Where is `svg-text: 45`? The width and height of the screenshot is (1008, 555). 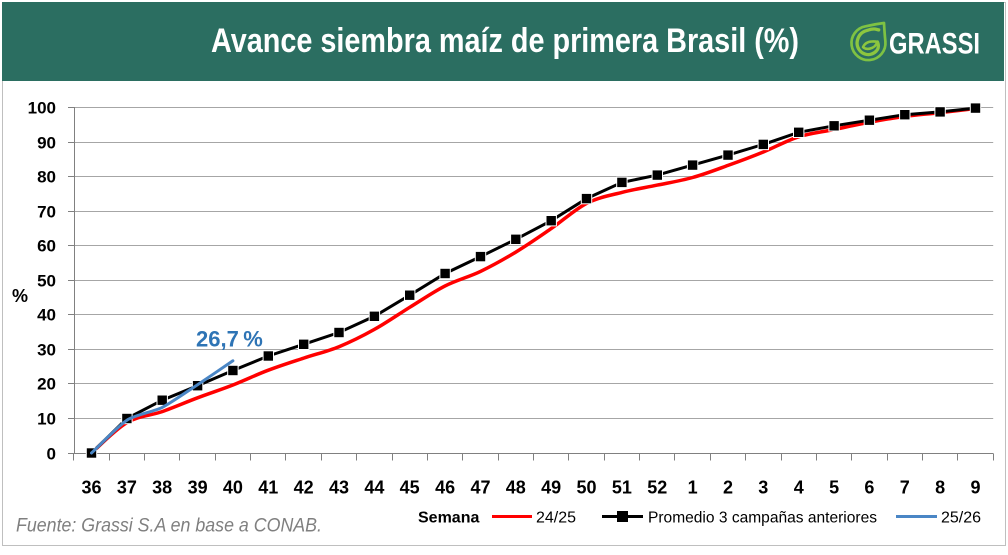 svg-text: 45 is located at coordinates (410, 488).